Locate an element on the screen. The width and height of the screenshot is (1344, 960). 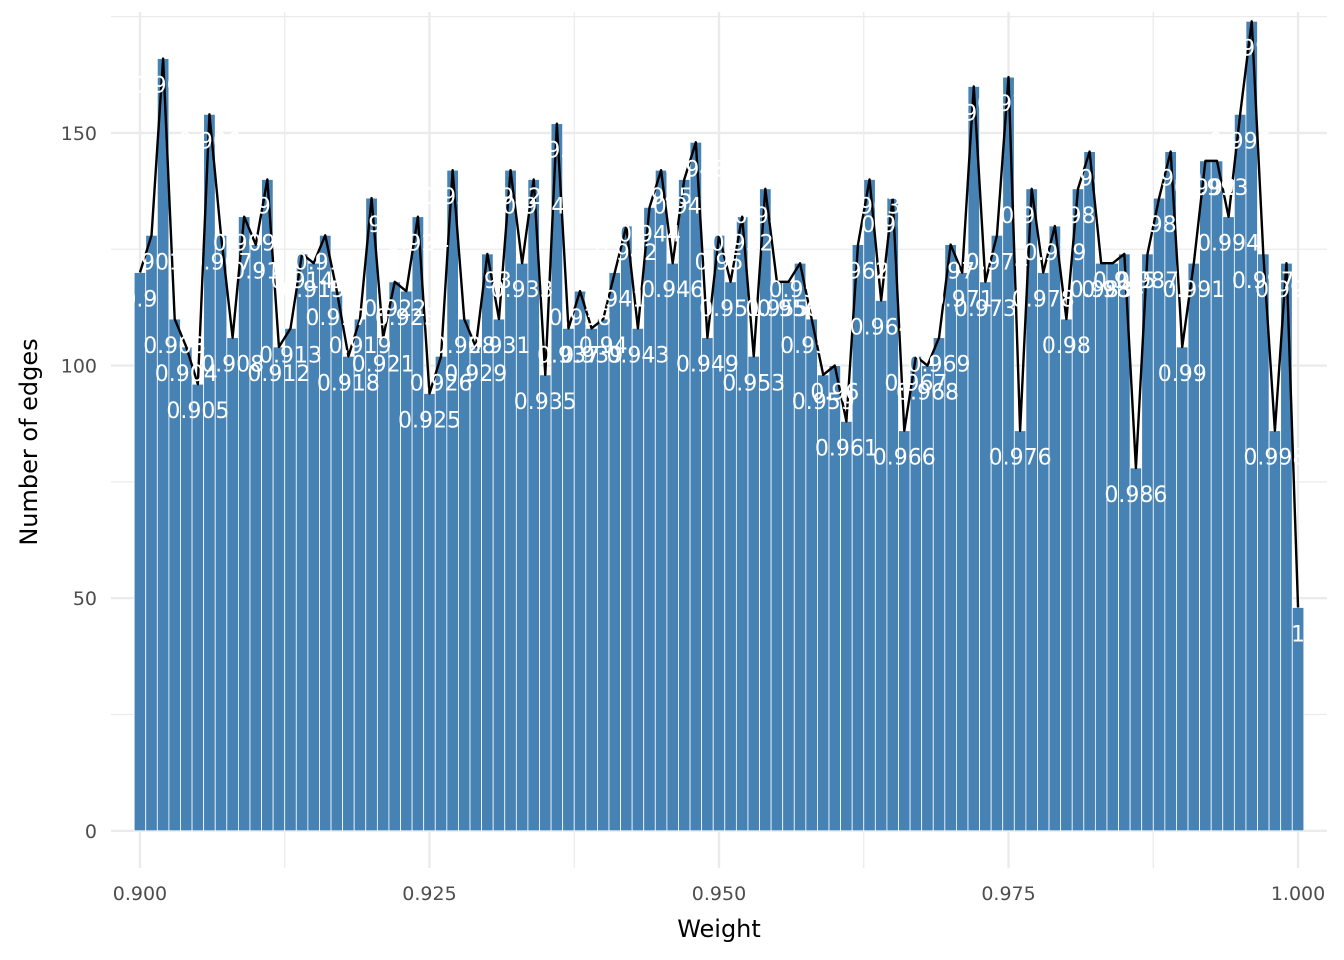
x-axis-tick-labels: 0.900 0.925 0.950 0.975 1.000 is located at coordinates (719, 894).